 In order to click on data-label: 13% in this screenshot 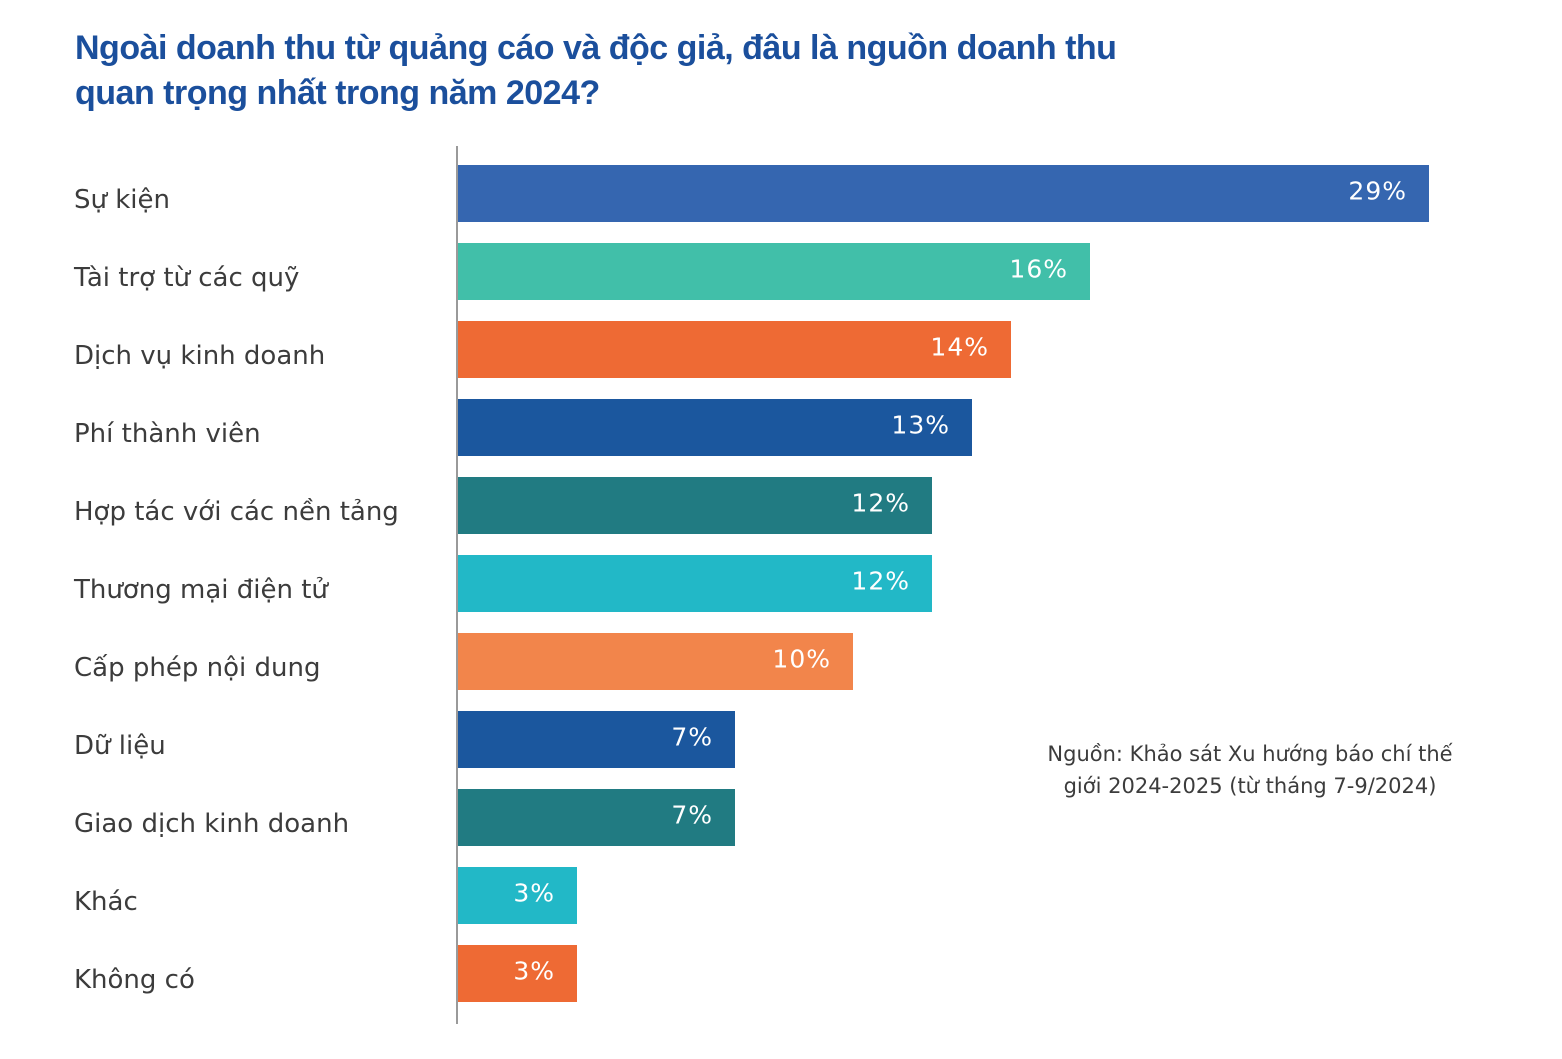, I will do `click(920, 425)`.